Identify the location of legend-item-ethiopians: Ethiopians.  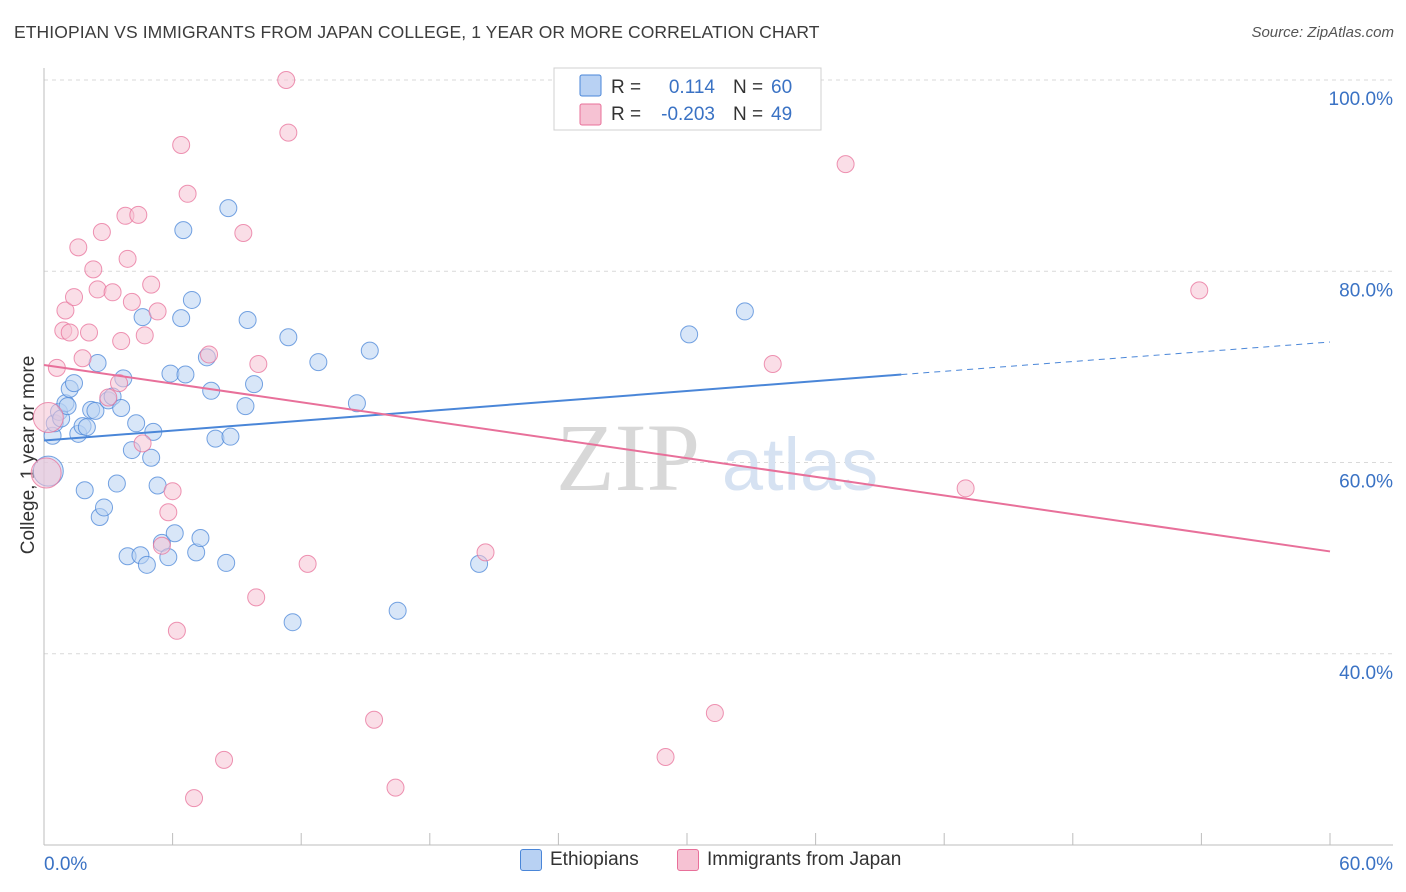
(579, 860).